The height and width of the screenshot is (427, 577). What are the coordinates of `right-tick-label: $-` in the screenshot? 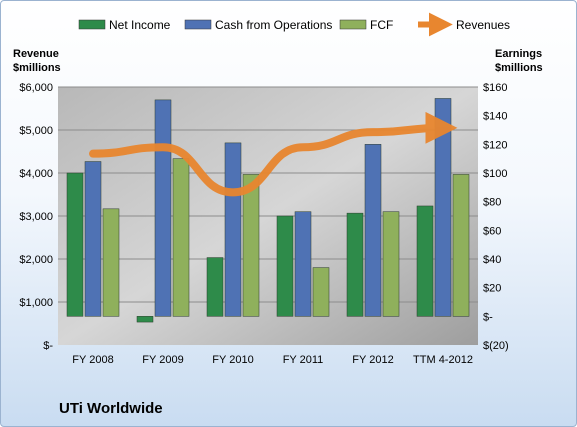 It's located at (488, 317).